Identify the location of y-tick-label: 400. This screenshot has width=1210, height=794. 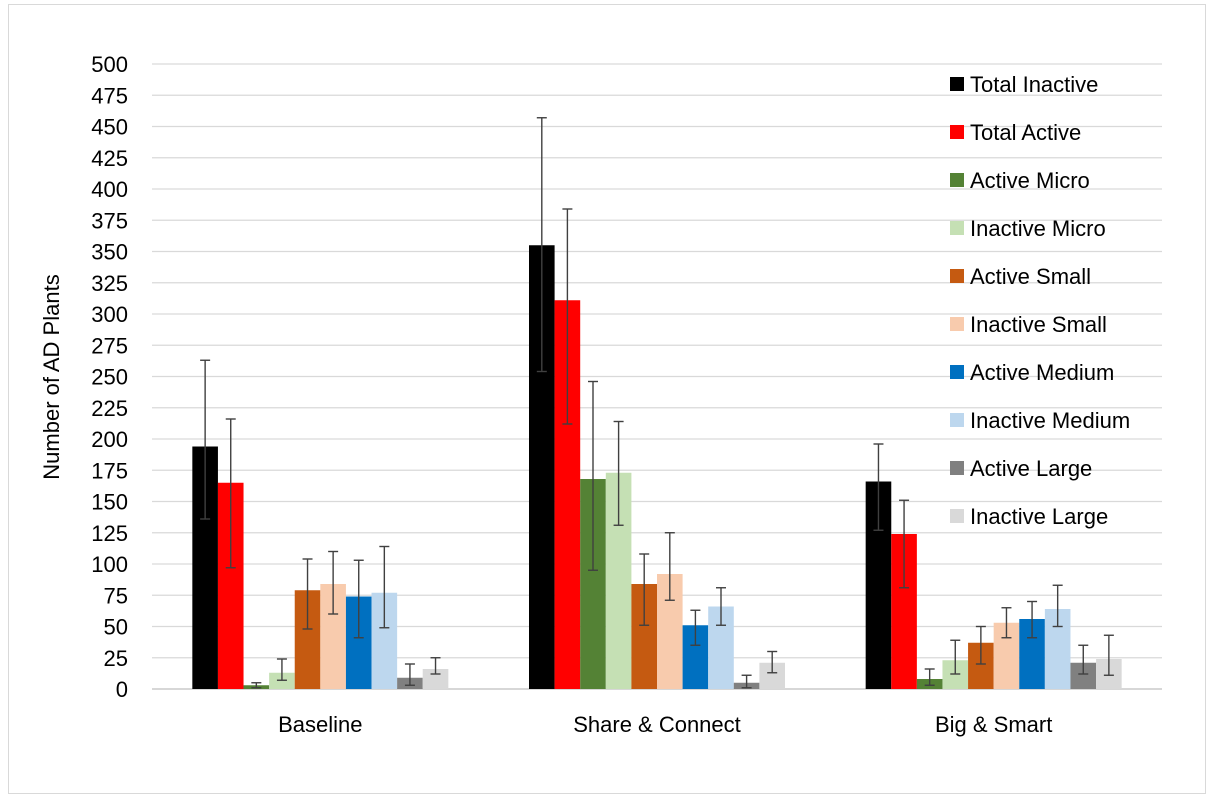
(109, 189).